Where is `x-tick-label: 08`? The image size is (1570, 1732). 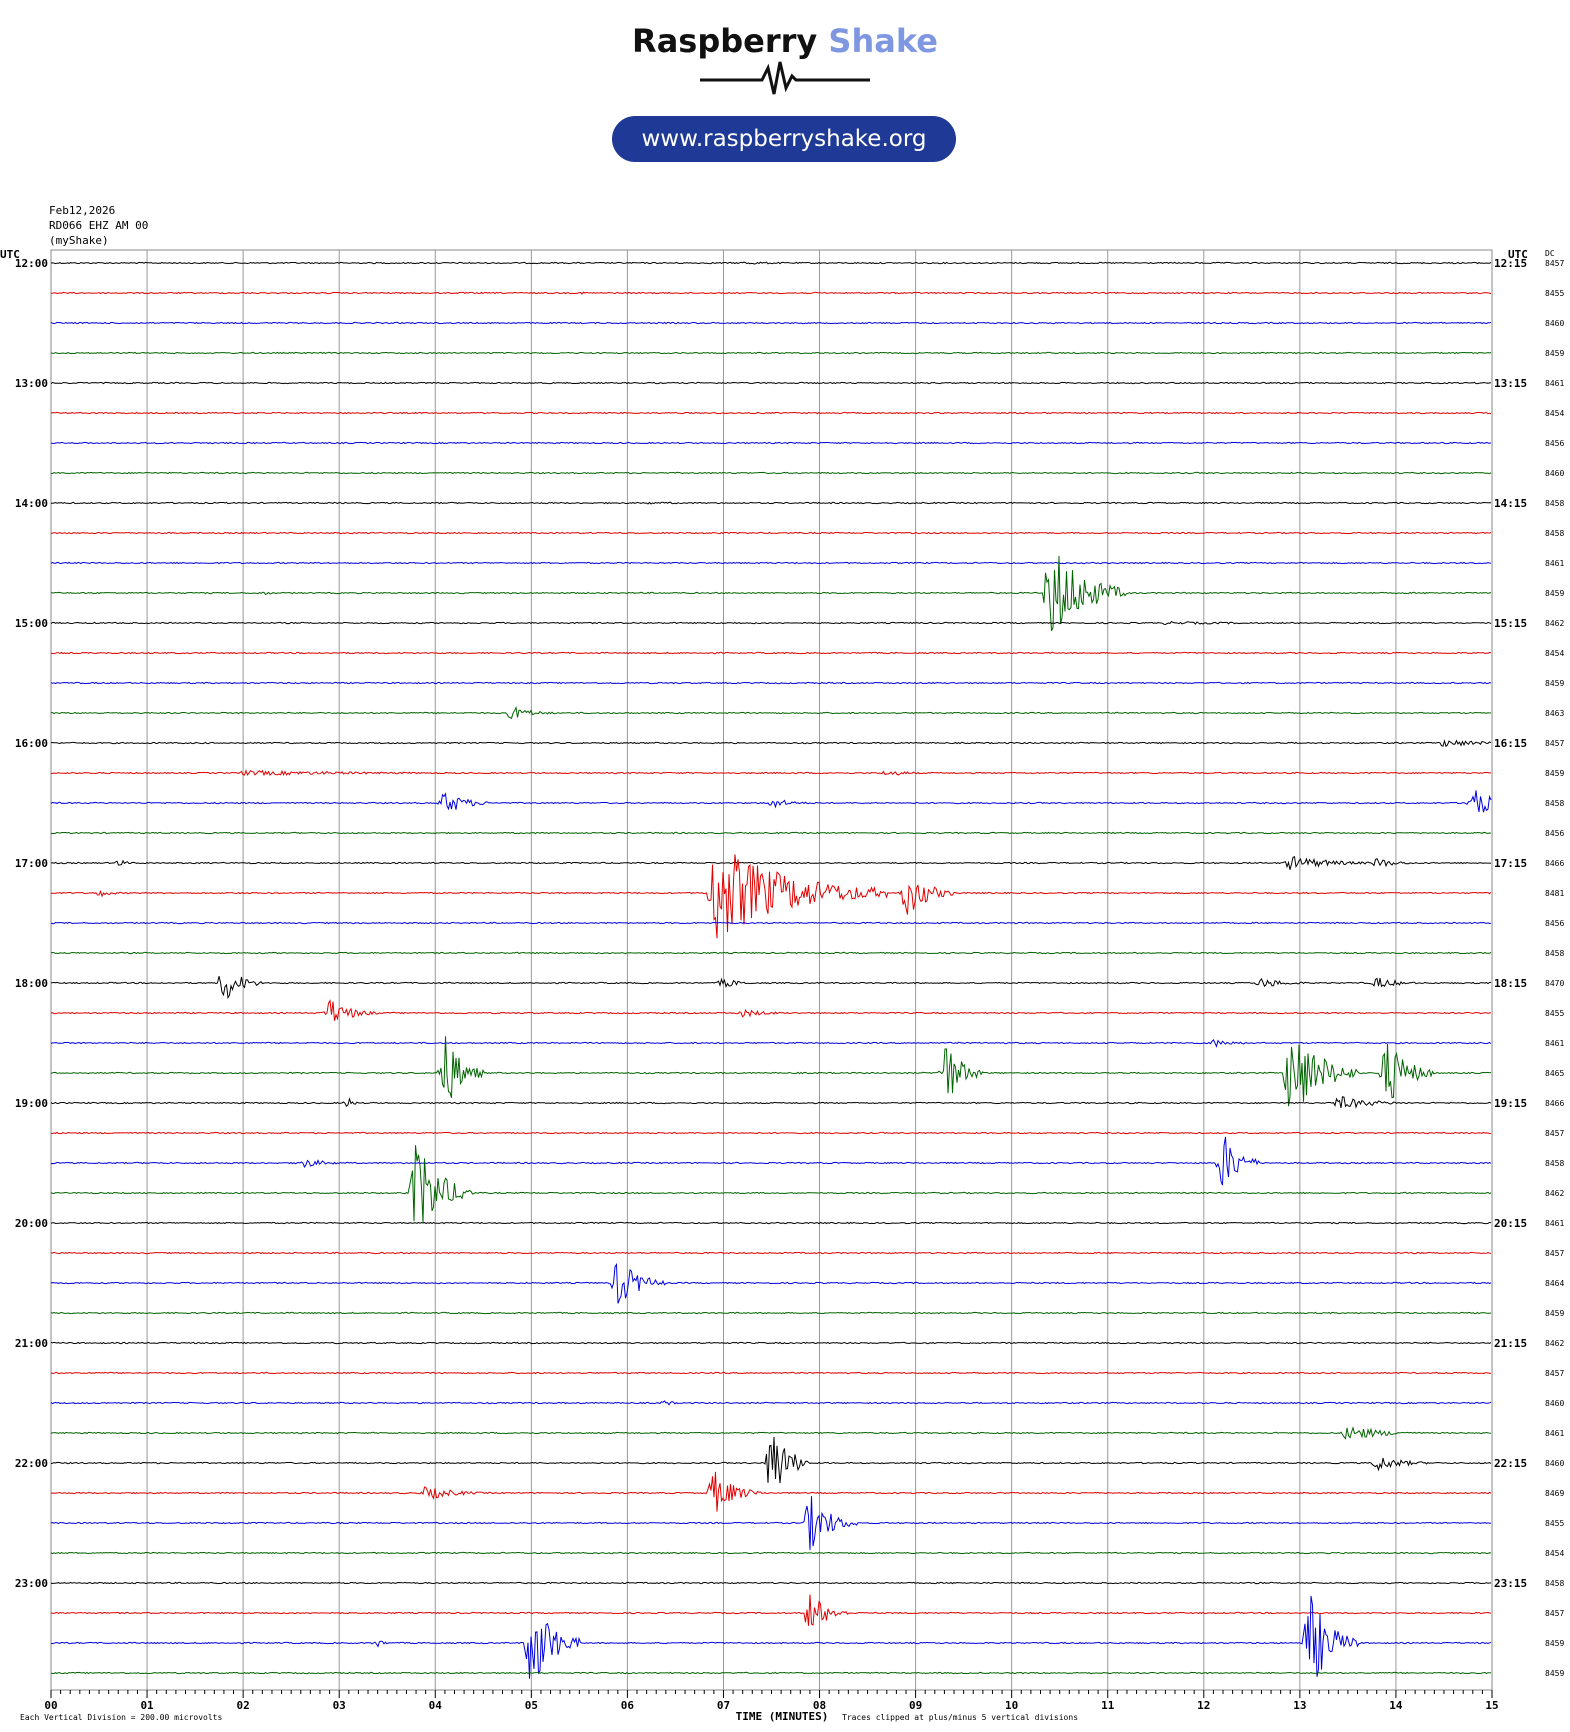 x-tick-label: 08 is located at coordinates (819, 1705).